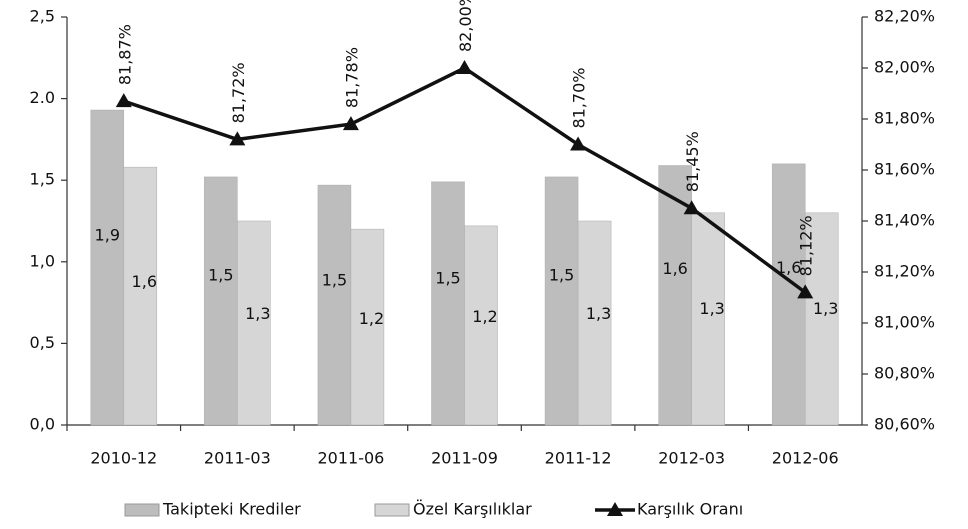 The height and width of the screenshot is (529, 968). Describe the element at coordinates (107, 235) in the screenshot. I see `bar-label: 1,9` at that location.